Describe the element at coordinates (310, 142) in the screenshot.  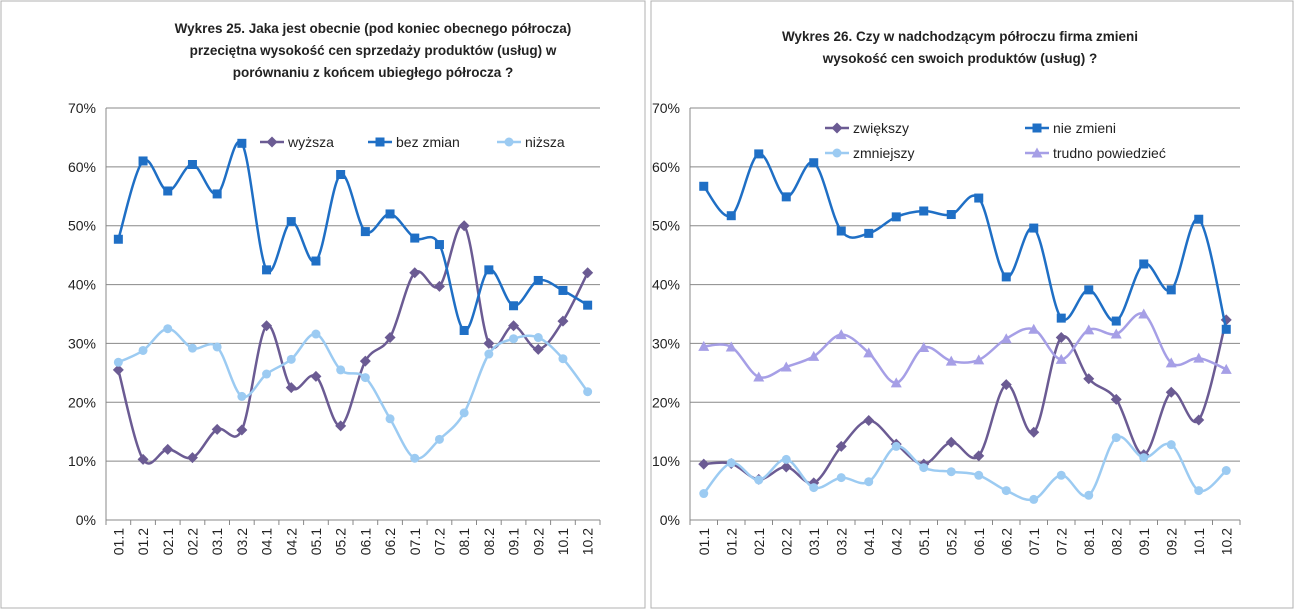
I see `legend-label: wyższa` at that location.